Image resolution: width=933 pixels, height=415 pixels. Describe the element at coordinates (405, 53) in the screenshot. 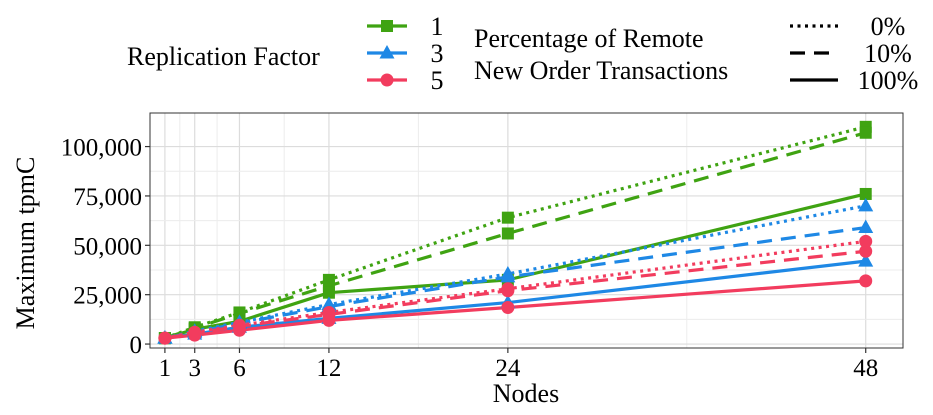

I see `legend-color-keys: 135` at that location.